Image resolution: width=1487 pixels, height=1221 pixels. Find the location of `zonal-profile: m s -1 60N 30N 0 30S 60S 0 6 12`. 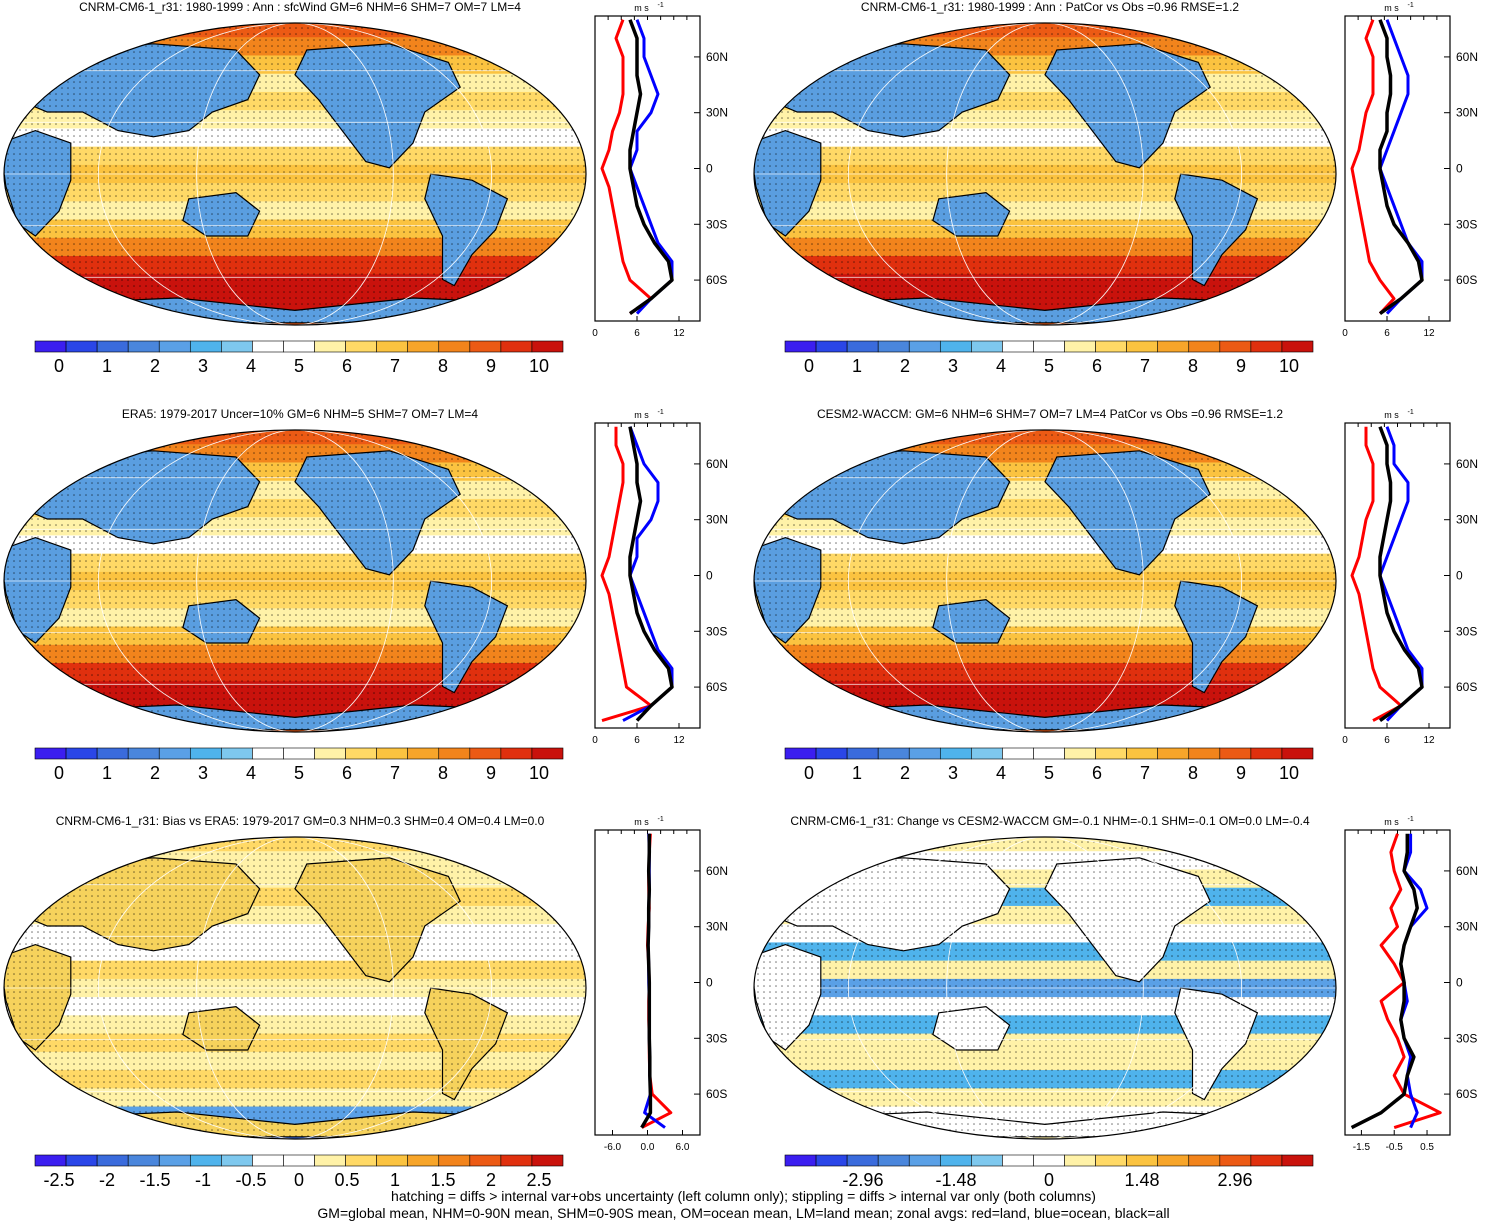

zonal-profile: m s -1 60N 30N 0 30S 60S 0 6 12 is located at coordinates (1410, 577).